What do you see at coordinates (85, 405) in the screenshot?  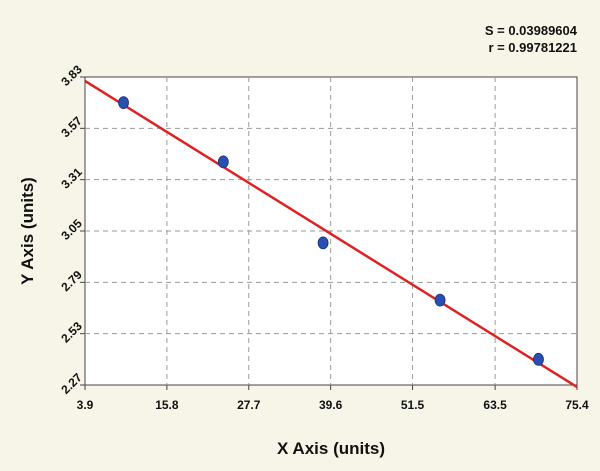 I see `x-tick-label: 3.9` at bounding box center [85, 405].